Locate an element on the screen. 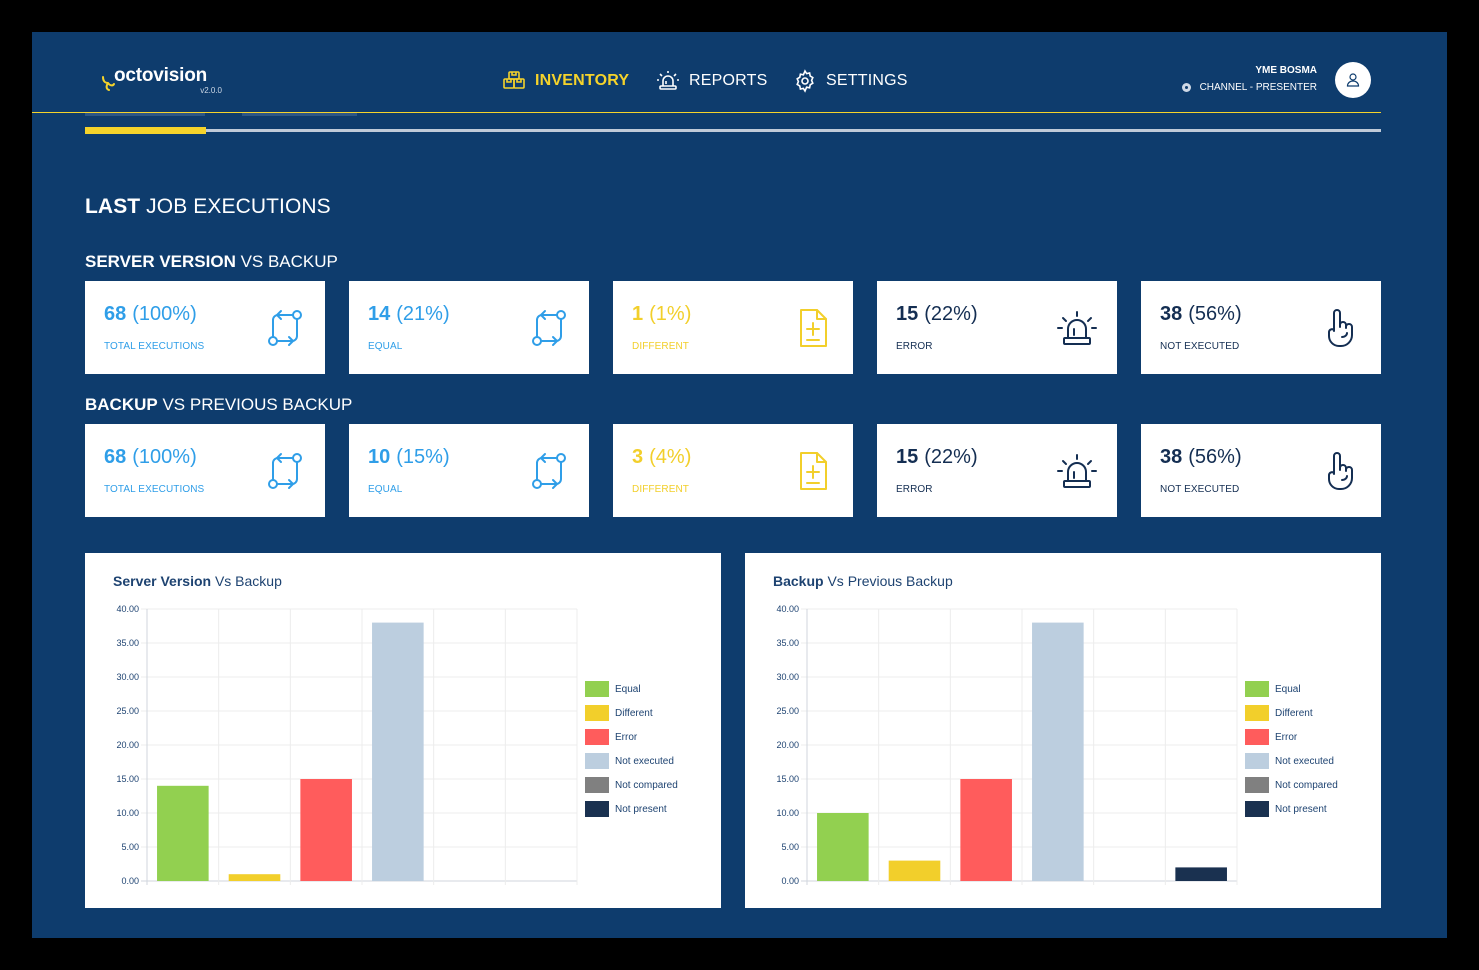  logo: octovision v2.0.0 is located at coordinates (161, 81).